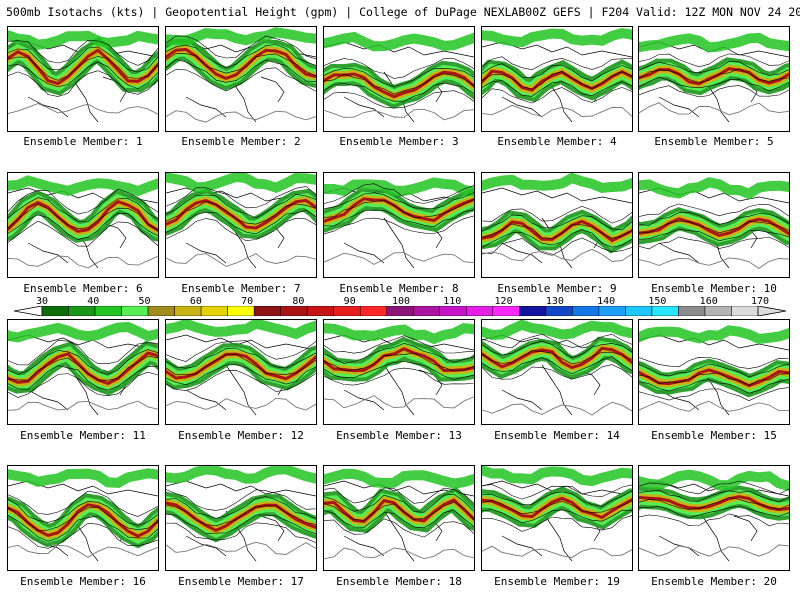 The image size is (800, 600). What do you see at coordinates (241, 141) in the screenshot?
I see `ensemble-member-label: Ensemble Member: 2` at bounding box center [241, 141].